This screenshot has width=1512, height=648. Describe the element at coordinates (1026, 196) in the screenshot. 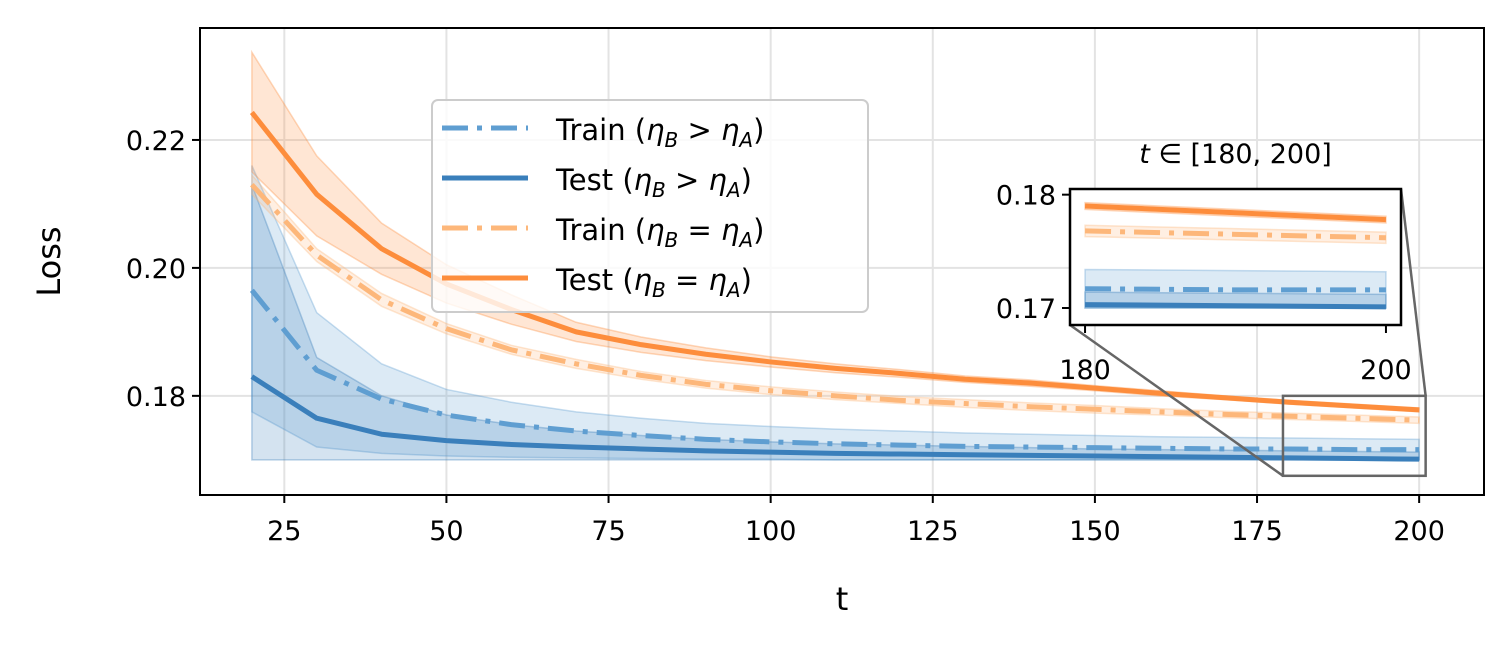

I see `inset-y-tick-label: 0.18` at that location.